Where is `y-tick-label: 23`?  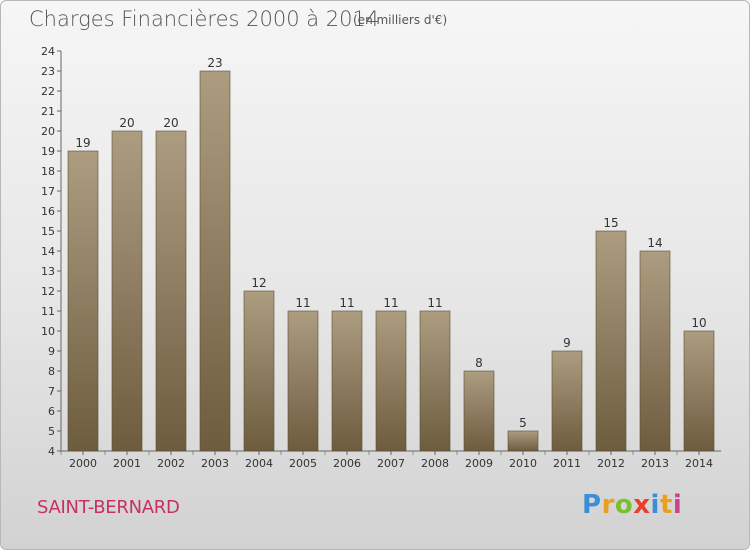
y-tick-label: 23 is located at coordinates (48, 71).